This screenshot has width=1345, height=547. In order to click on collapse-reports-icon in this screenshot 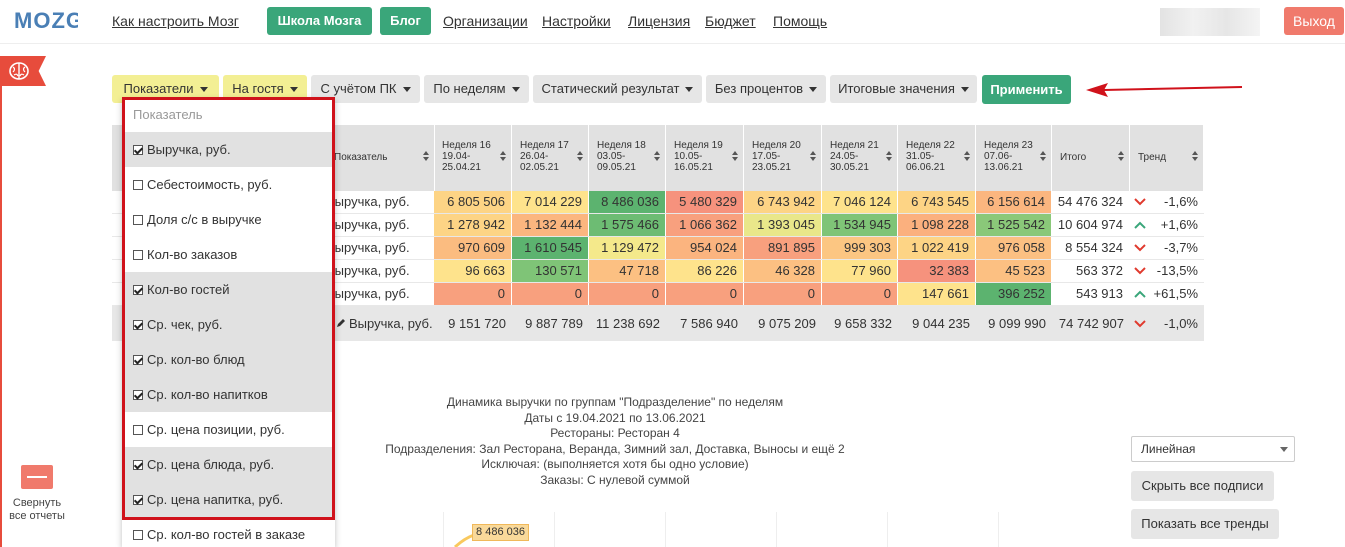, I will do `click(37, 477)`.